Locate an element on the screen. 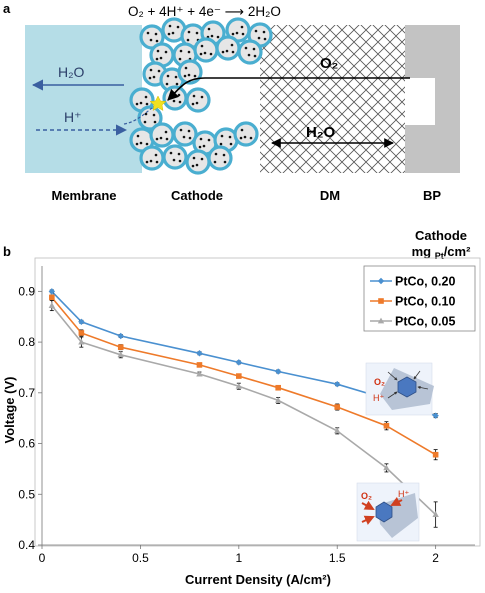  legend-title-units: mg Pt/cm² is located at coordinates (442, 252).